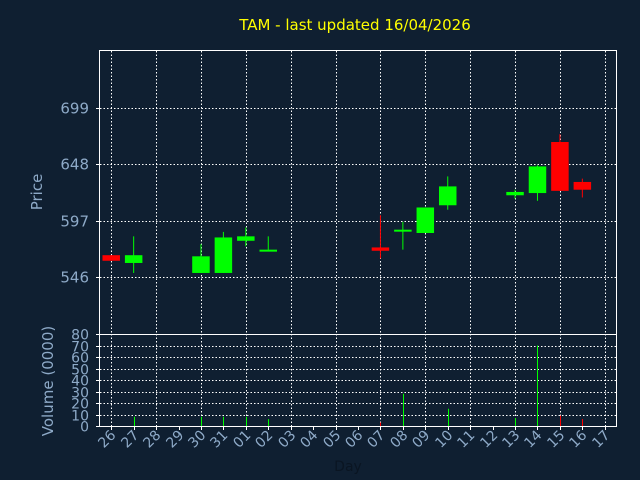 The height and width of the screenshot is (480, 640). I want to click on x-tick-label: 28, so click(152, 440).